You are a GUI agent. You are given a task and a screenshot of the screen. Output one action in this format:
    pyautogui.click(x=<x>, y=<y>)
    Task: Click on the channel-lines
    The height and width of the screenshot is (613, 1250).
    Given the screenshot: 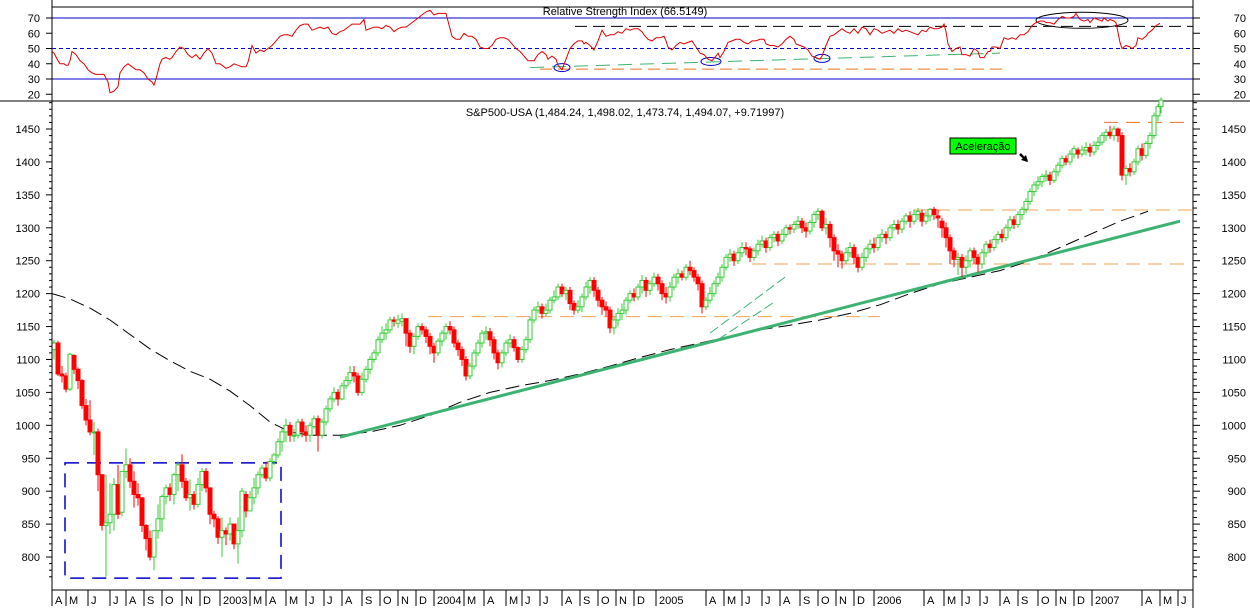 What is the action you would take?
    pyautogui.click(x=747, y=308)
    